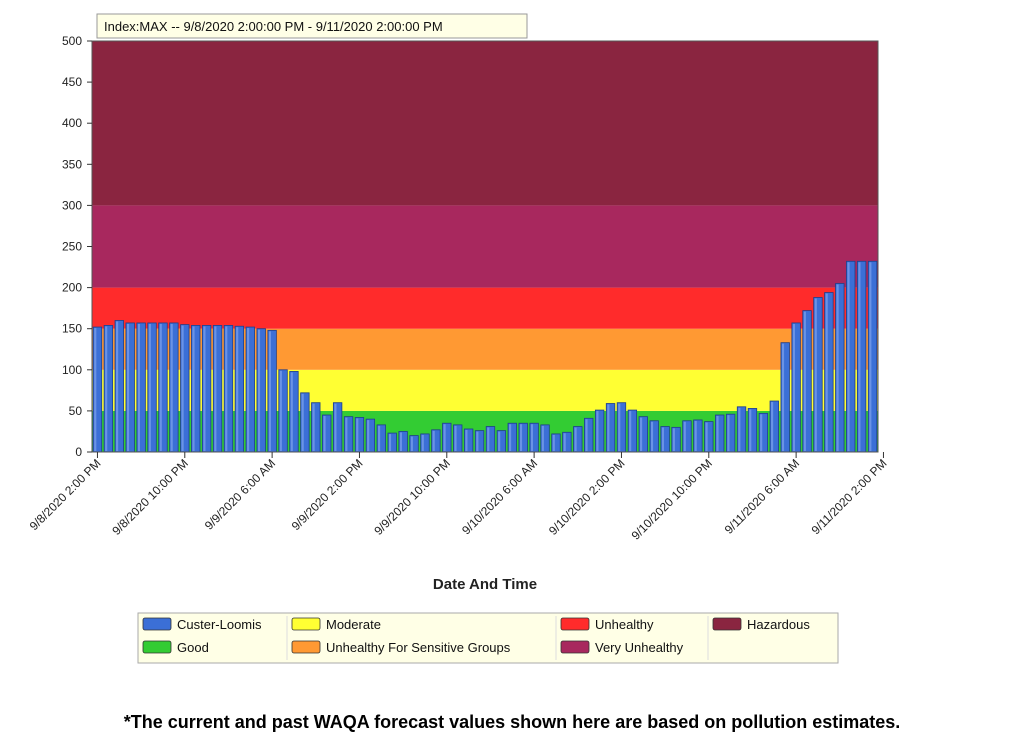 This screenshot has width=1024, height=744. Describe the element at coordinates (778, 624) in the screenshot. I see `legend-label: Hazardous` at that location.